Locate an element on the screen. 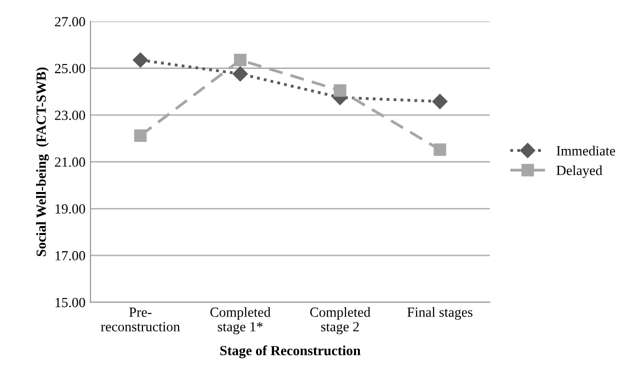 This screenshot has height=390, width=624. y-tick-label: 21.00 is located at coordinates (70, 162).